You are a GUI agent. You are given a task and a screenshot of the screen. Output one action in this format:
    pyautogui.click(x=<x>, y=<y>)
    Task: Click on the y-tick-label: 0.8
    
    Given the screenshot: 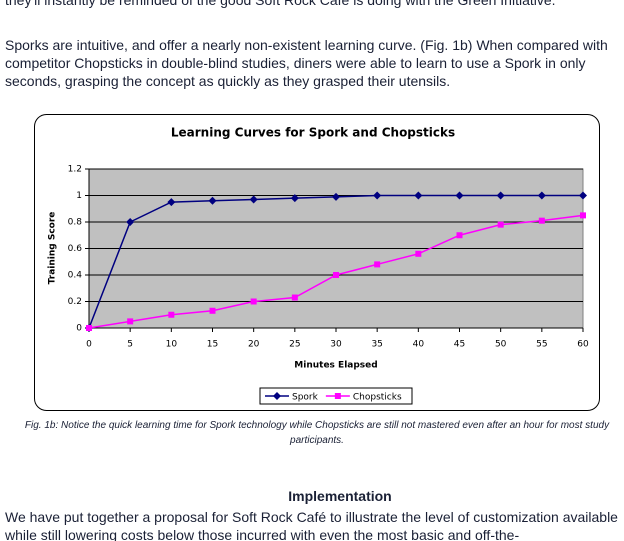 What is the action you would take?
    pyautogui.click(x=75, y=223)
    